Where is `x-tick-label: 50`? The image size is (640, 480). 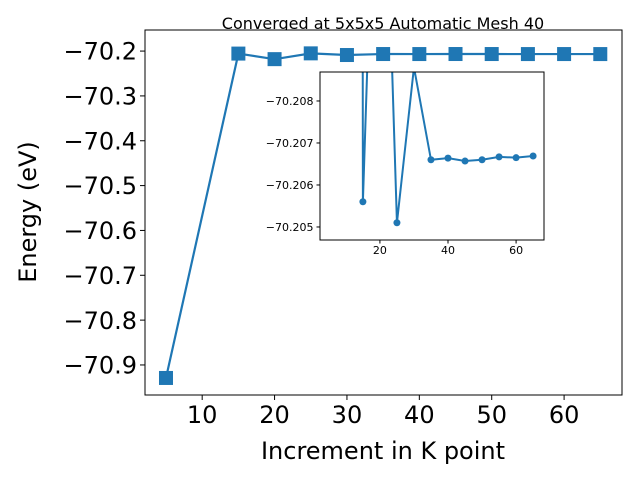
x-tick-label: 50 is located at coordinates (491, 415).